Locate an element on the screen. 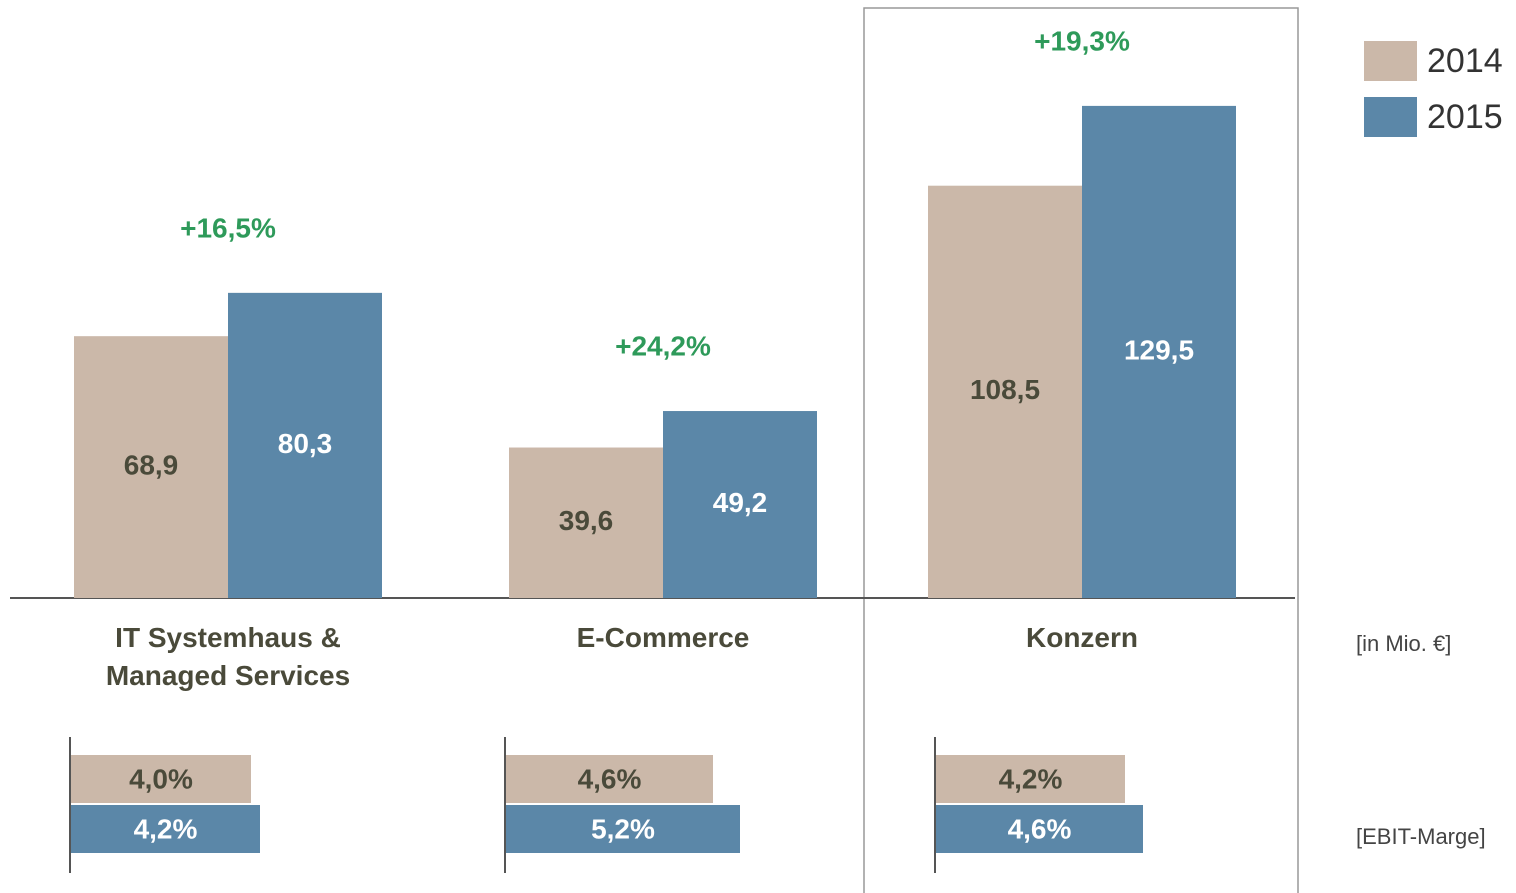 This screenshot has width=1516, height=893. category-label: IT Systemhaus & Managed Services is located at coordinates (228, 656).